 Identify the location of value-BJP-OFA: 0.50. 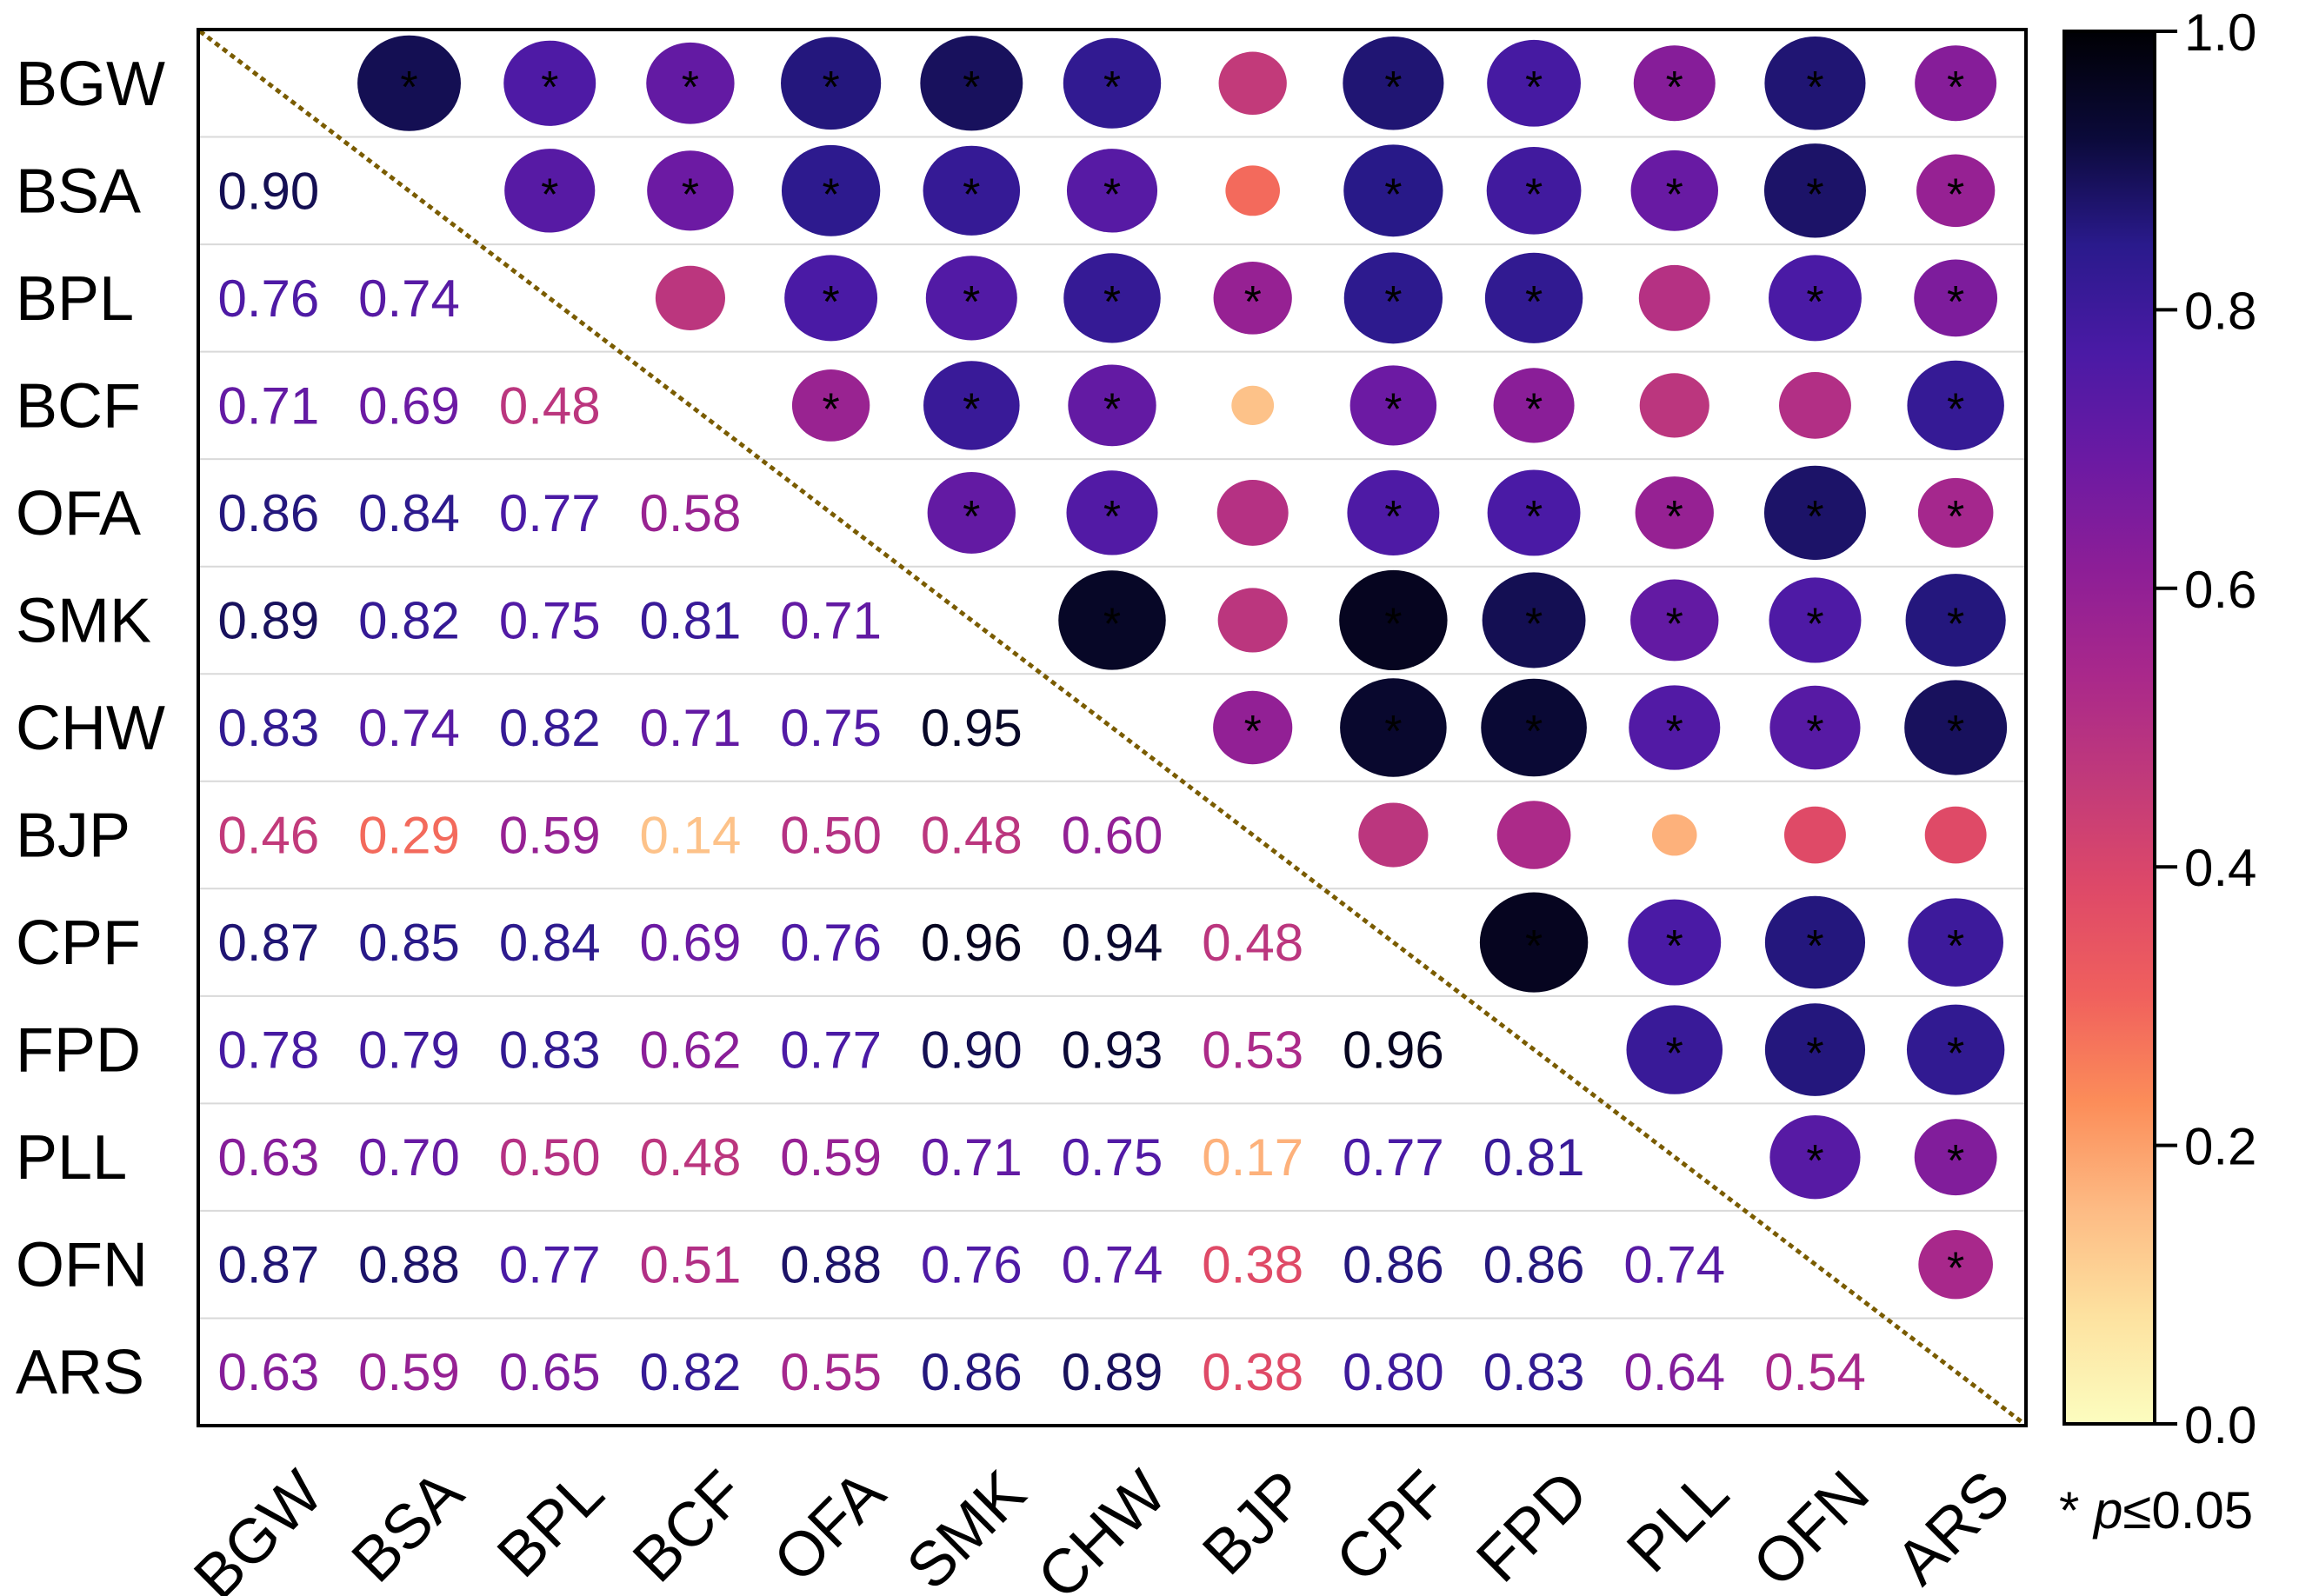
(831, 836).